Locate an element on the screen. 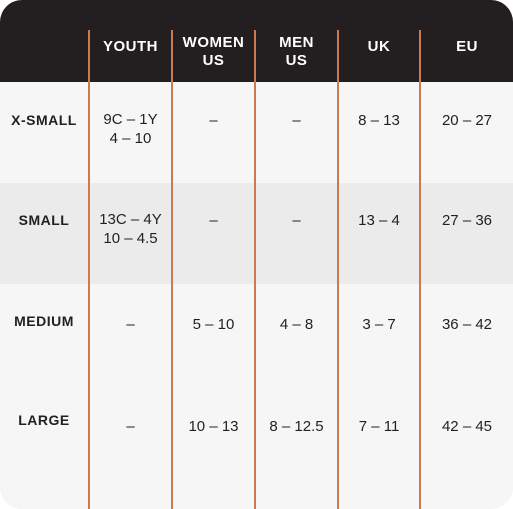 The width and height of the screenshot is (513, 509). row-label-medium: MEDIUM is located at coordinates (44, 321).